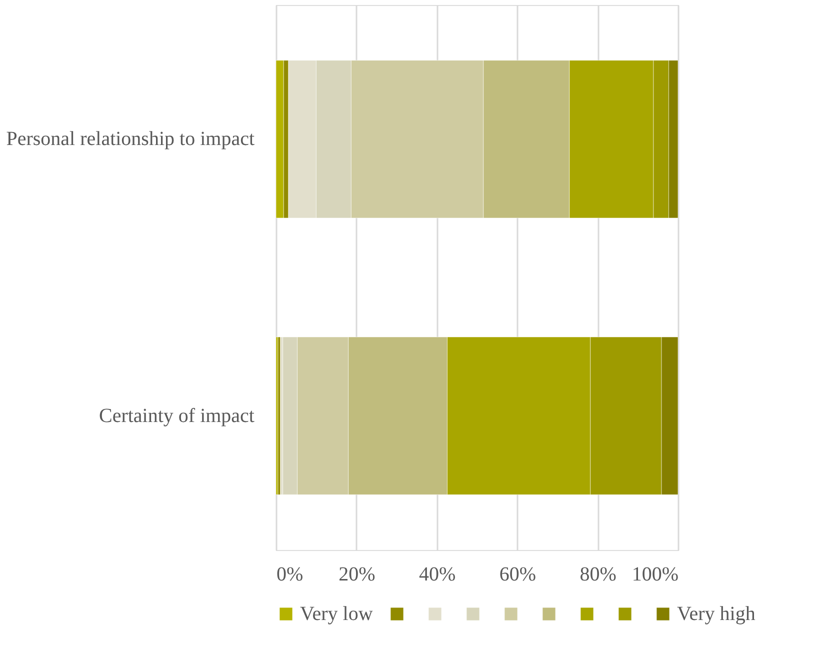 The height and width of the screenshot is (651, 821). I want to click on x-tick-label: 100%, so click(655, 575).